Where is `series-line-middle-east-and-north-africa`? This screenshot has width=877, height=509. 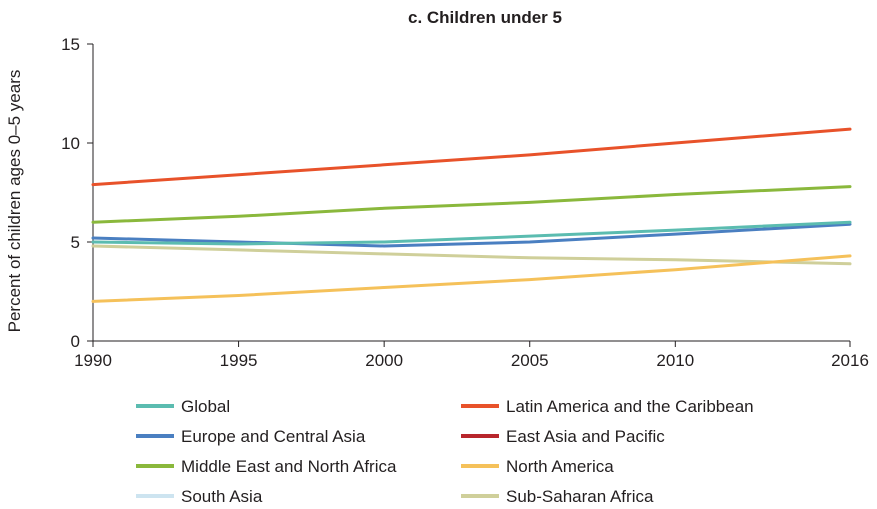 series-line-middle-east-and-north-africa is located at coordinates (471, 204).